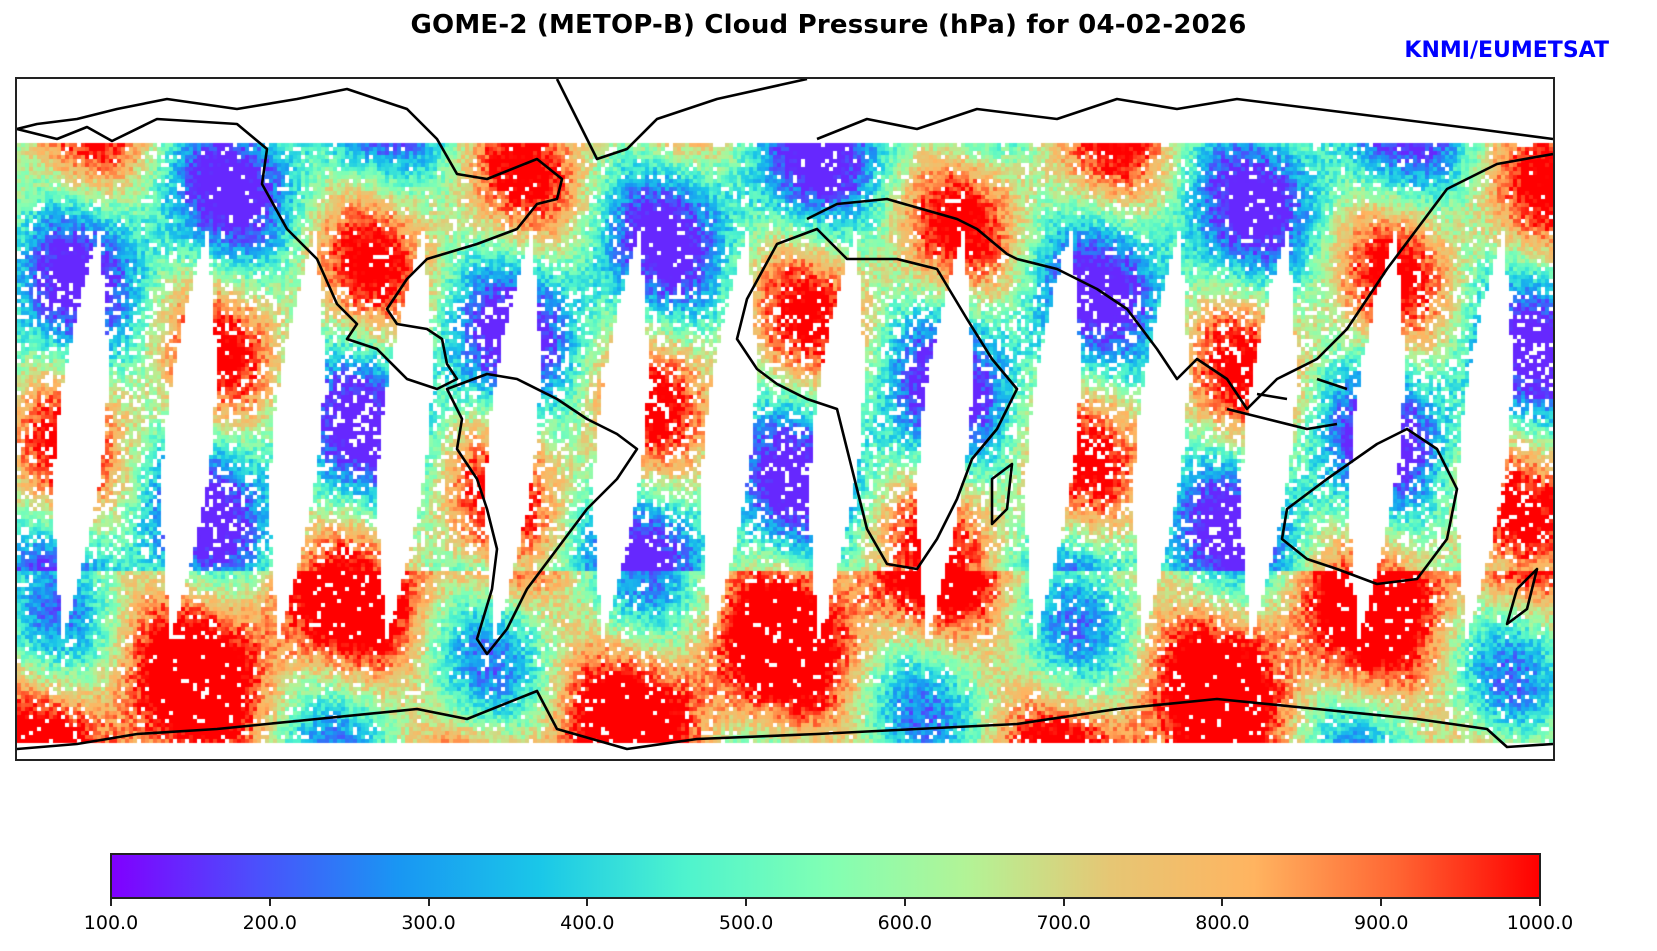 The width and height of the screenshot is (1657, 951). I want to click on coast-greenland, so click(681, 120).